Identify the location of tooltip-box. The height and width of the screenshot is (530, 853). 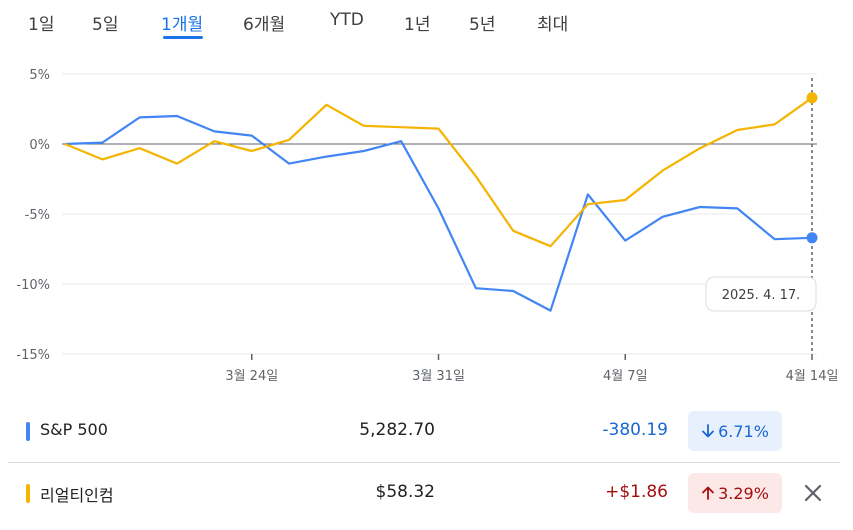
(761, 294).